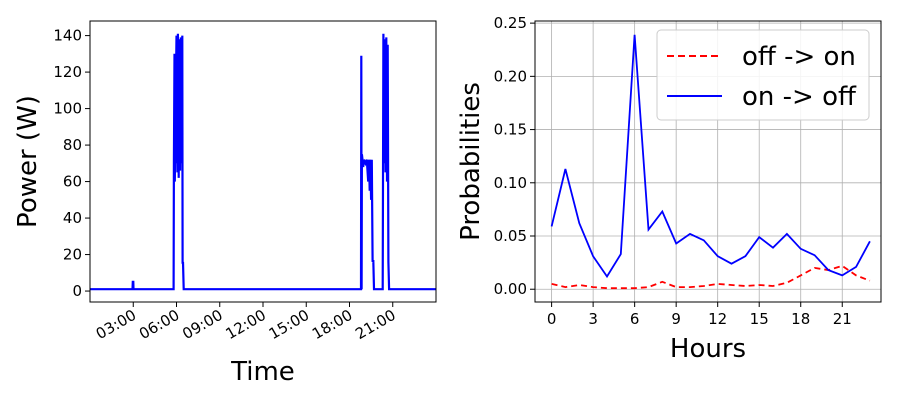 This screenshot has width=900, height=401. What do you see at coordinates (593, 319) in the screenshot?
I see `prob-x-tick-label: 3` at bounding box center [593, 319].